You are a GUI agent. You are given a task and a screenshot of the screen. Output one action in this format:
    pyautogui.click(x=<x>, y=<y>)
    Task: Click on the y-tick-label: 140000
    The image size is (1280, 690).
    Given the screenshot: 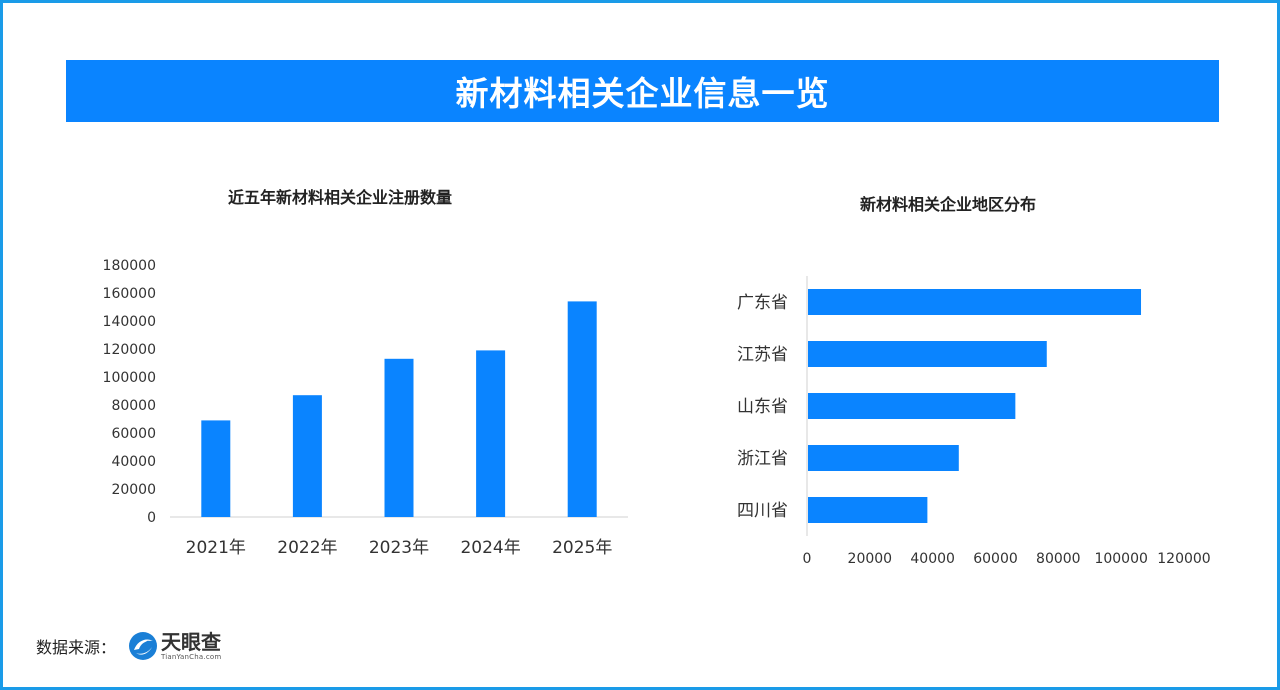 What is the action you would take?
    pyautogui.click(x=129, y=322)
    